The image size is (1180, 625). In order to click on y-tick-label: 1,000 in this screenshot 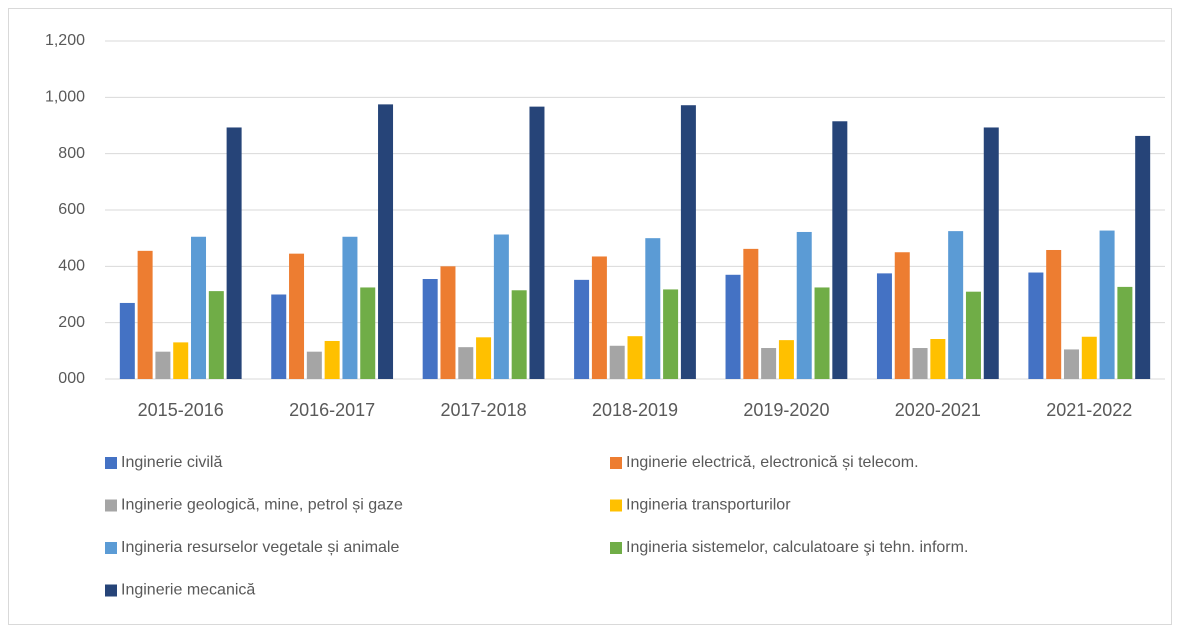, I will do `click(65, 97)`.